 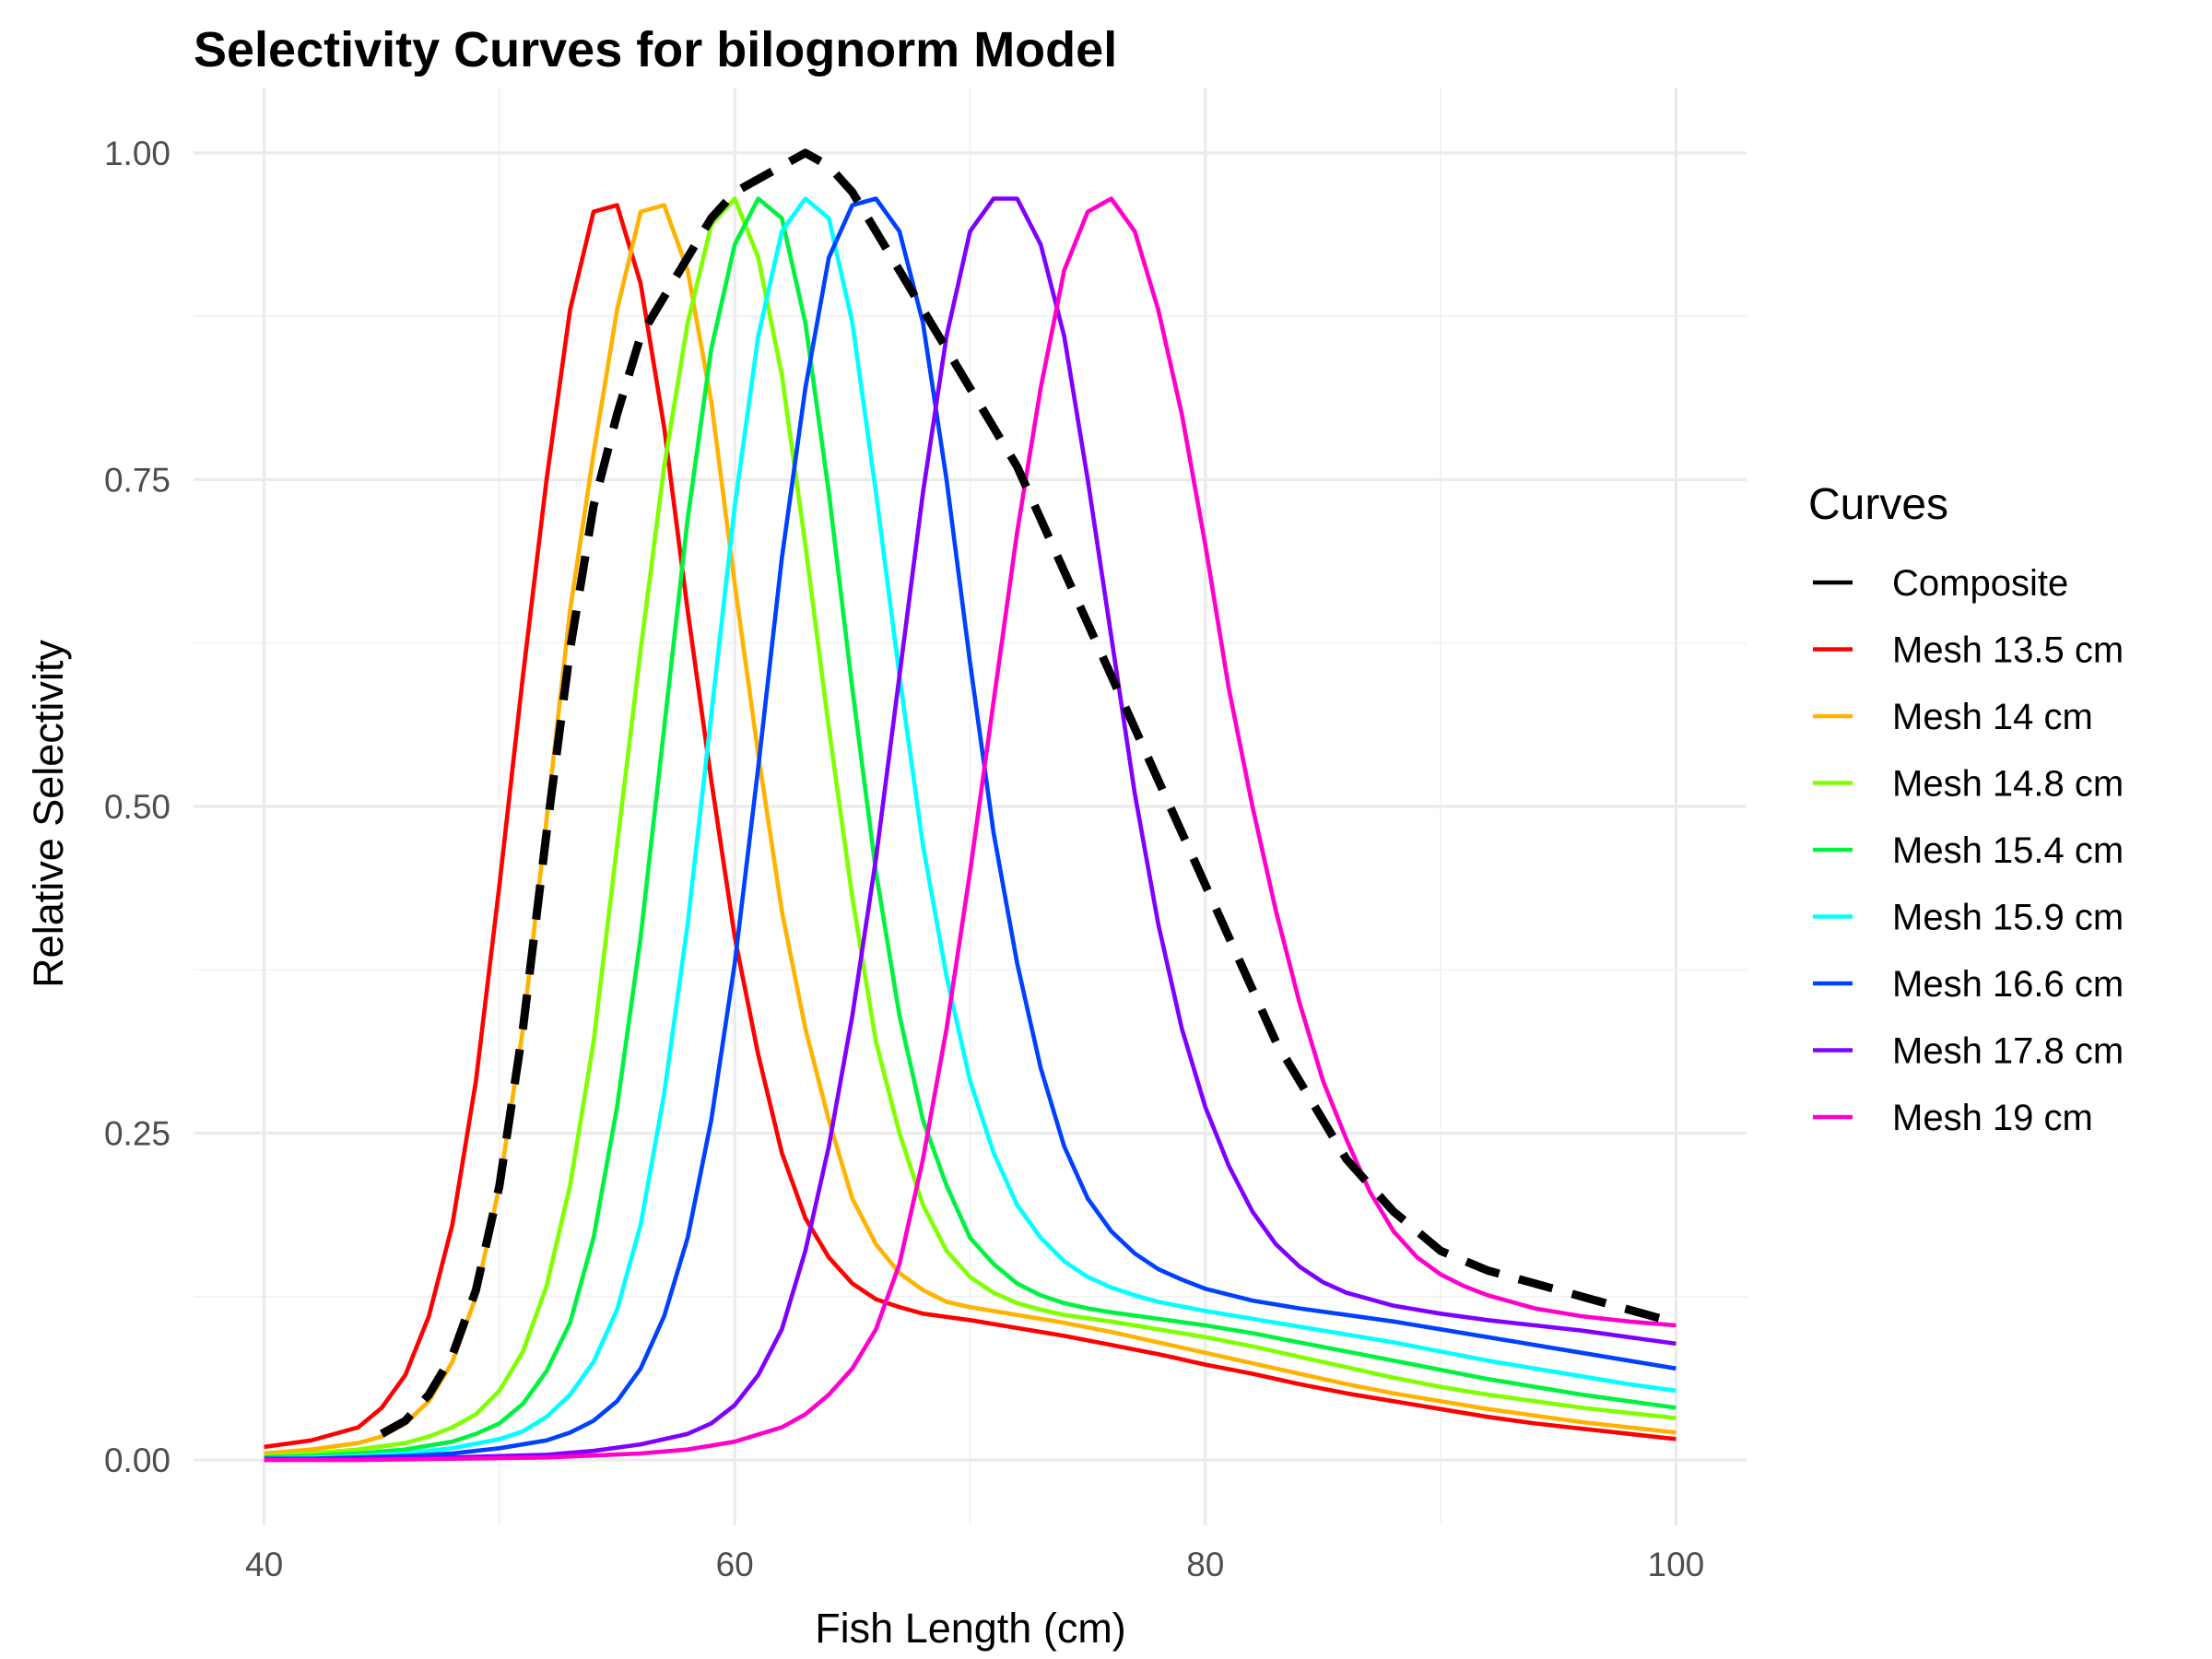 I want to click on legend-label: Mesh 14.8 cm, so click(x=2008, y=784).